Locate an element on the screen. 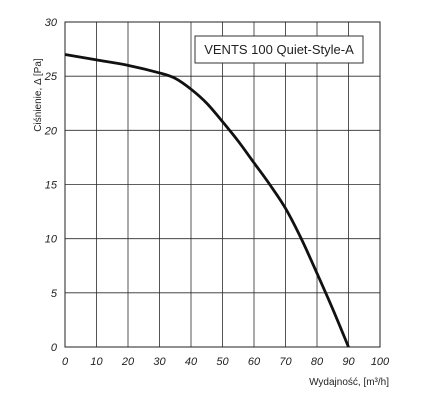 The height and width of the screenshot is (412, 425). x-tick-label: 40 is located at coordinates (191, 362).